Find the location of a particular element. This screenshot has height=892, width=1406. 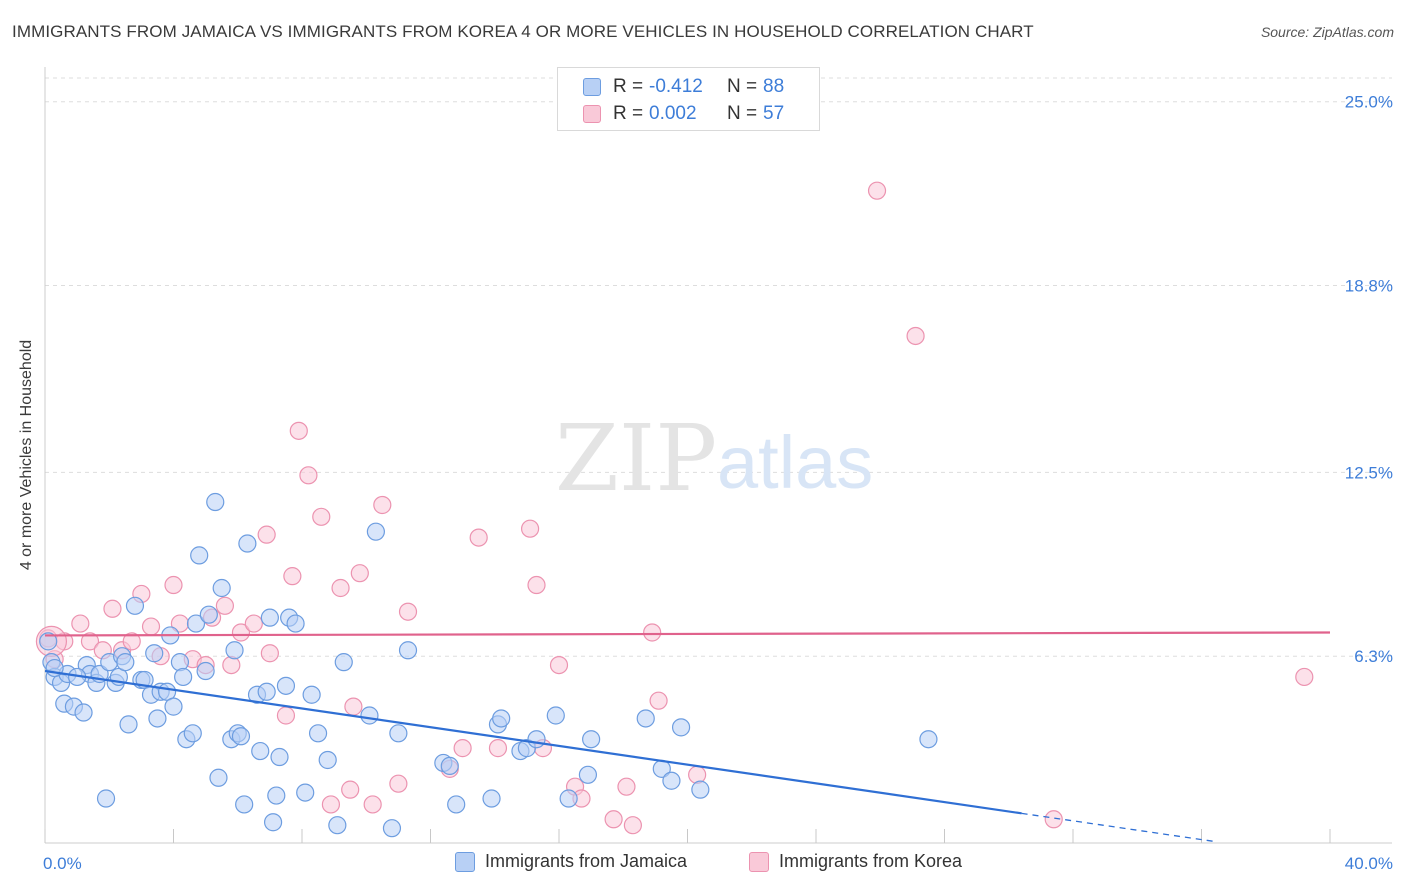

correlation-legend: R = -0.412 N = 88 R = 0.002 N = 57 is located at coordinates (688, 99).